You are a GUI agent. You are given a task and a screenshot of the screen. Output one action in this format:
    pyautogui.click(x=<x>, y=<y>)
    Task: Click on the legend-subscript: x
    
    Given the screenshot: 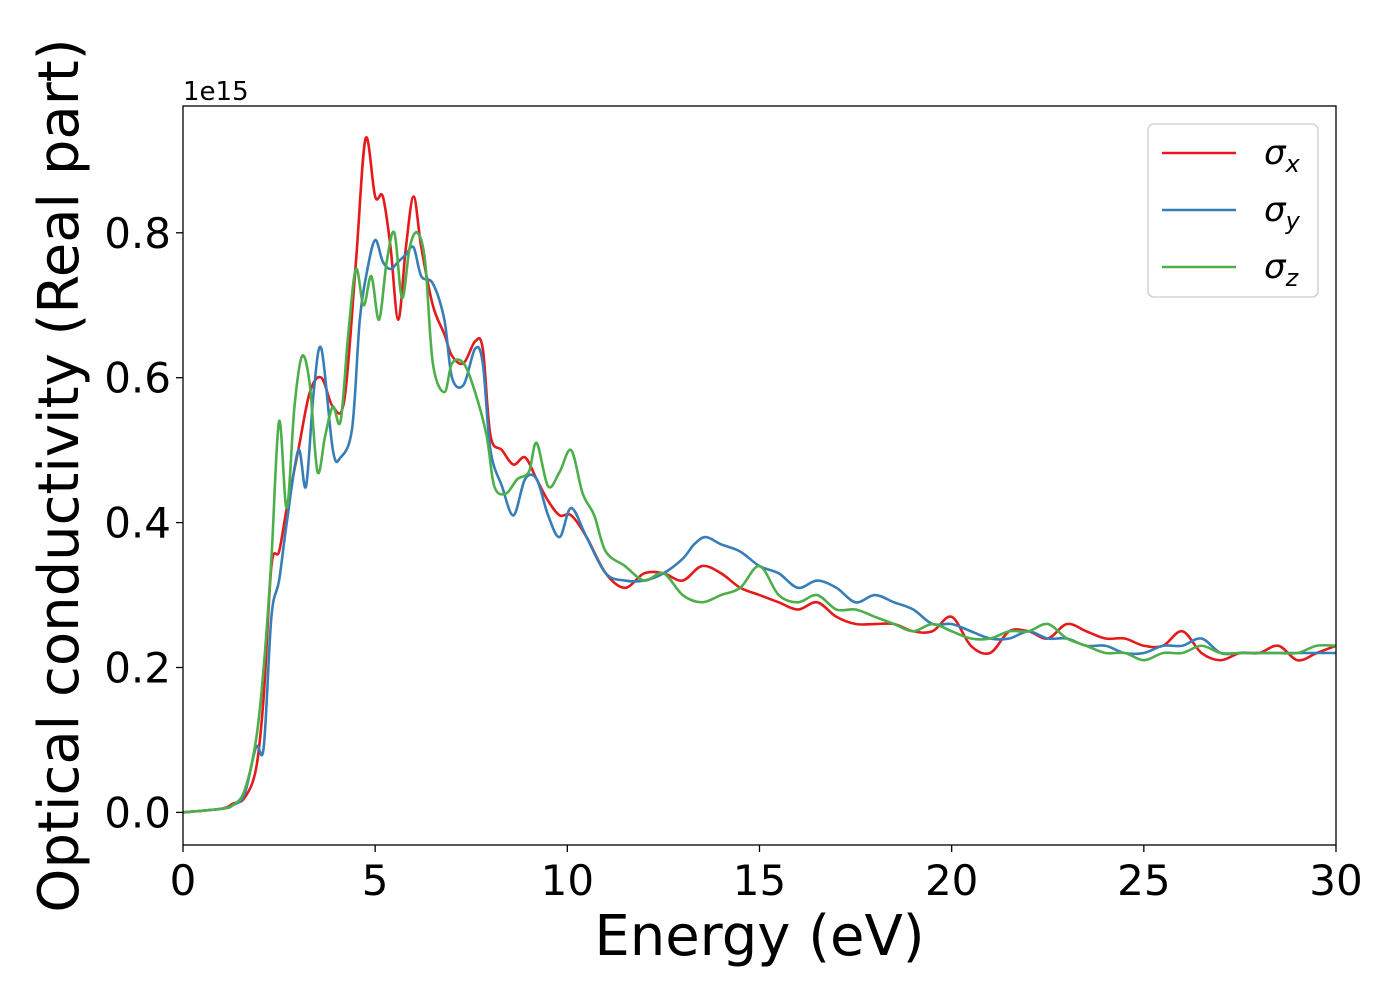 What is the action you would take?
    pyautogui.click(x=1293, y=164)
    